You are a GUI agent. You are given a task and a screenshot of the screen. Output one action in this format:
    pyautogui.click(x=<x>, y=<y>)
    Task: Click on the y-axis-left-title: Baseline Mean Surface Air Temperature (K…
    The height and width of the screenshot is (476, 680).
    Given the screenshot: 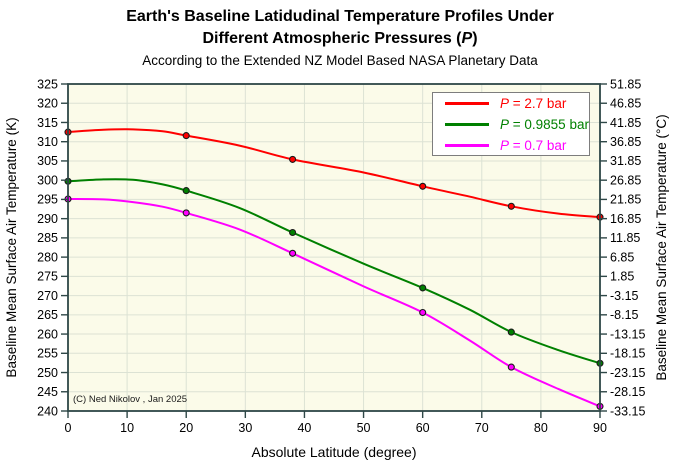 What is the action you would take?
    pyautogui.click(x=11, y=247)
    